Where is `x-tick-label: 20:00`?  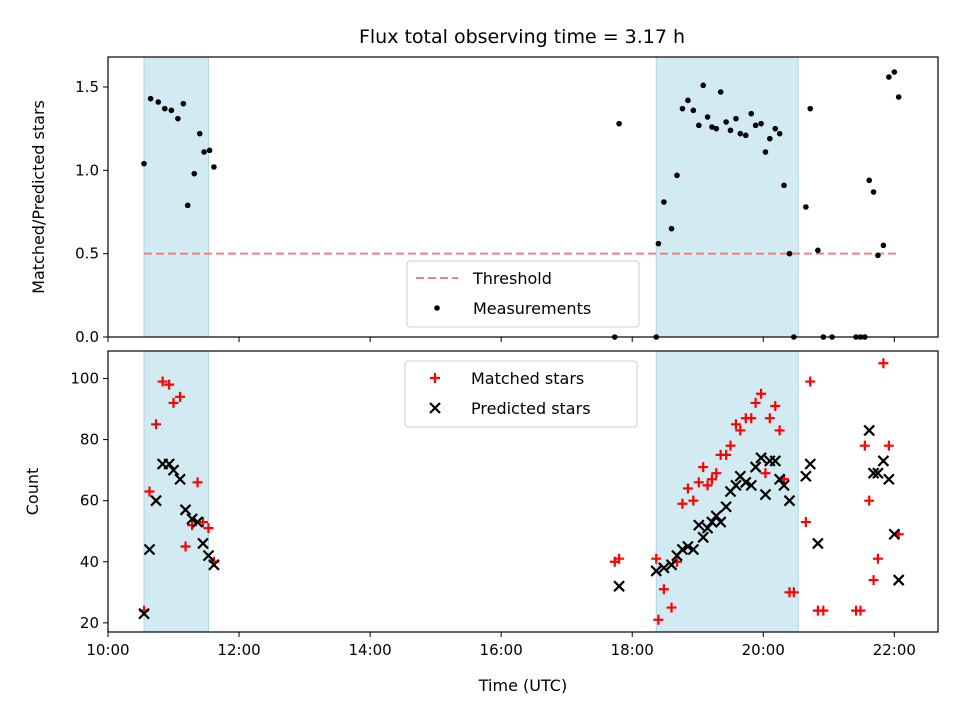
x-tick-label: 20:00 is located at coordinates (763, 650).